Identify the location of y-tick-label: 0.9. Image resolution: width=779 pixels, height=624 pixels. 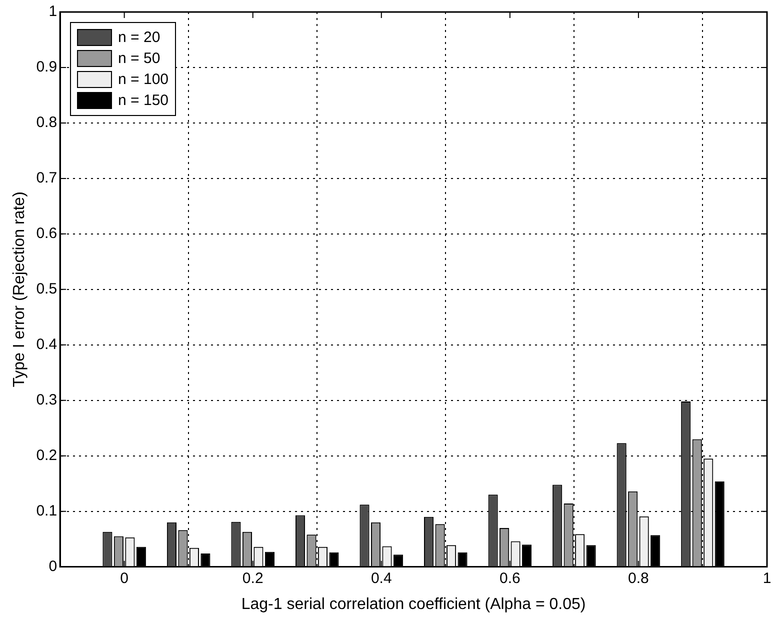
(47, 67).